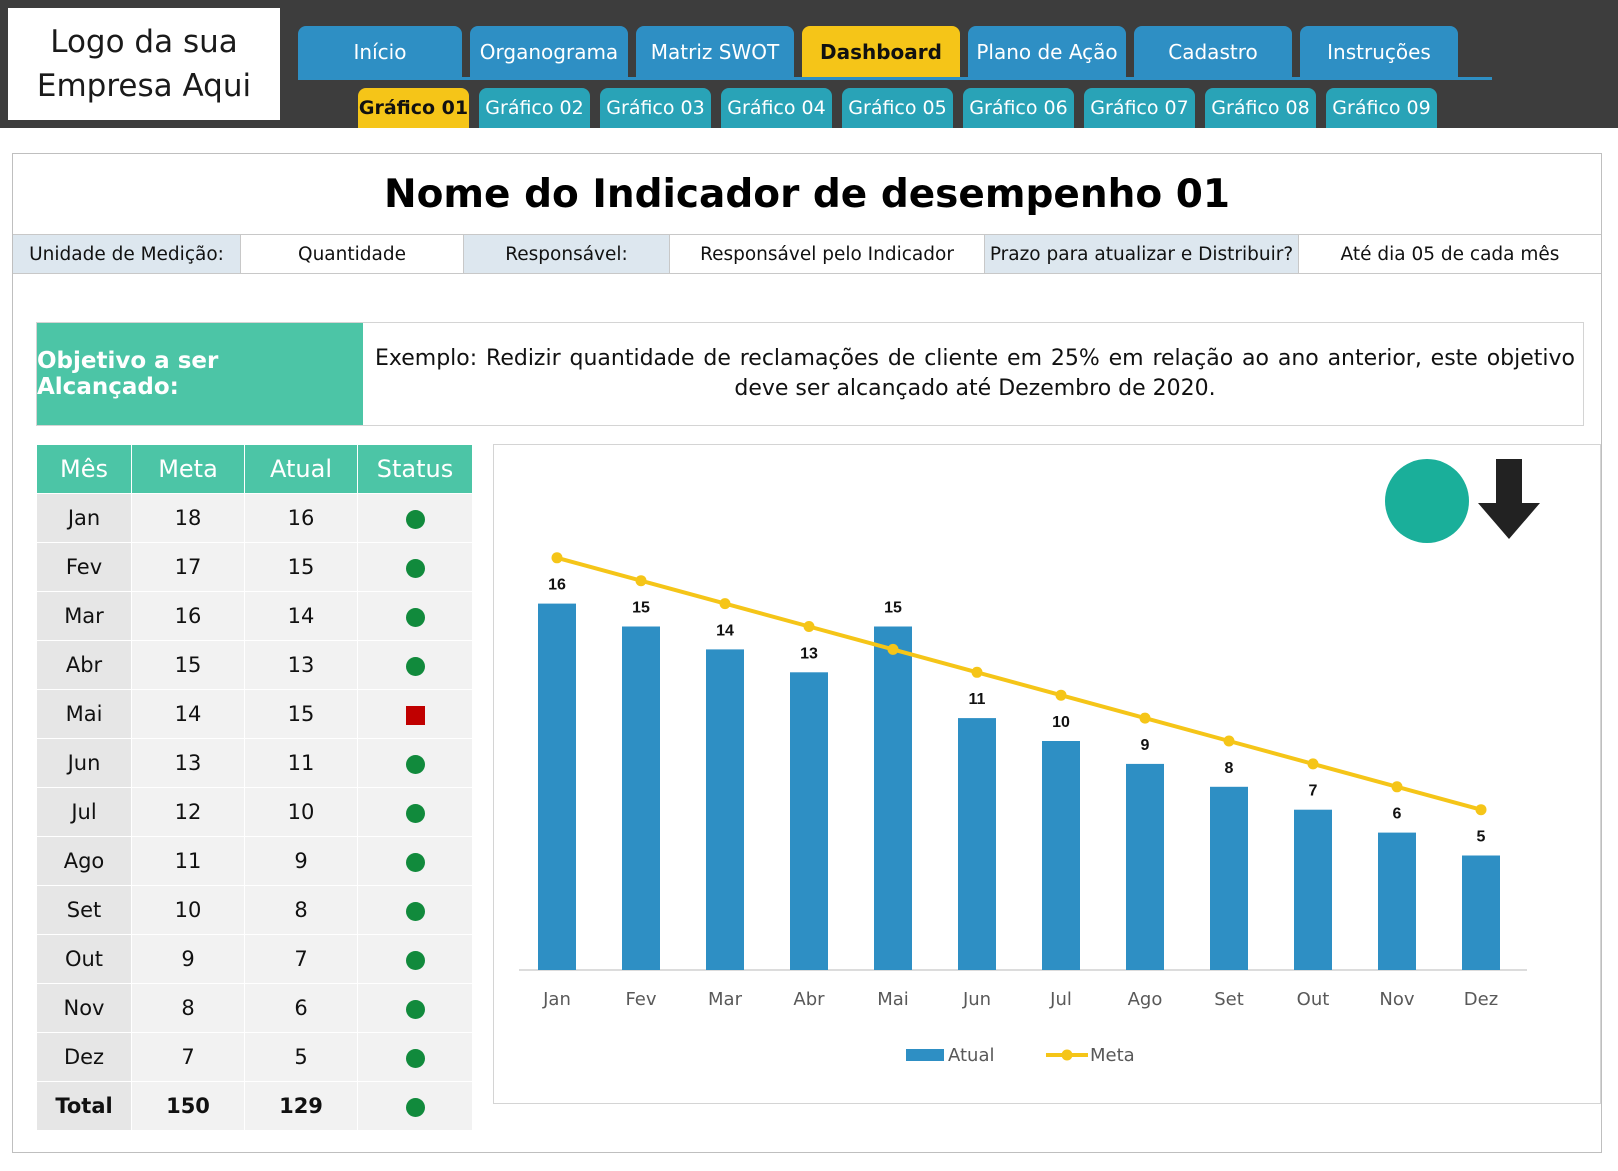 This screenshot has width=1618, height=1171. Describe the element at coordinates (254, 763) in the screenshot. I see `table-row: Jun 13 11` at that location.